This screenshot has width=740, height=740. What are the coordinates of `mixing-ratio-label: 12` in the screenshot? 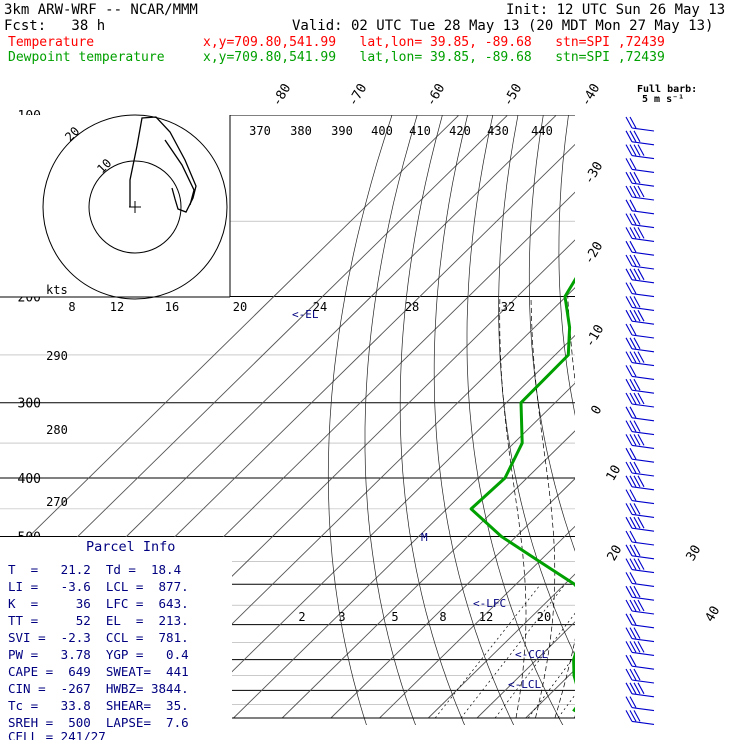 It's located at (486, 617).